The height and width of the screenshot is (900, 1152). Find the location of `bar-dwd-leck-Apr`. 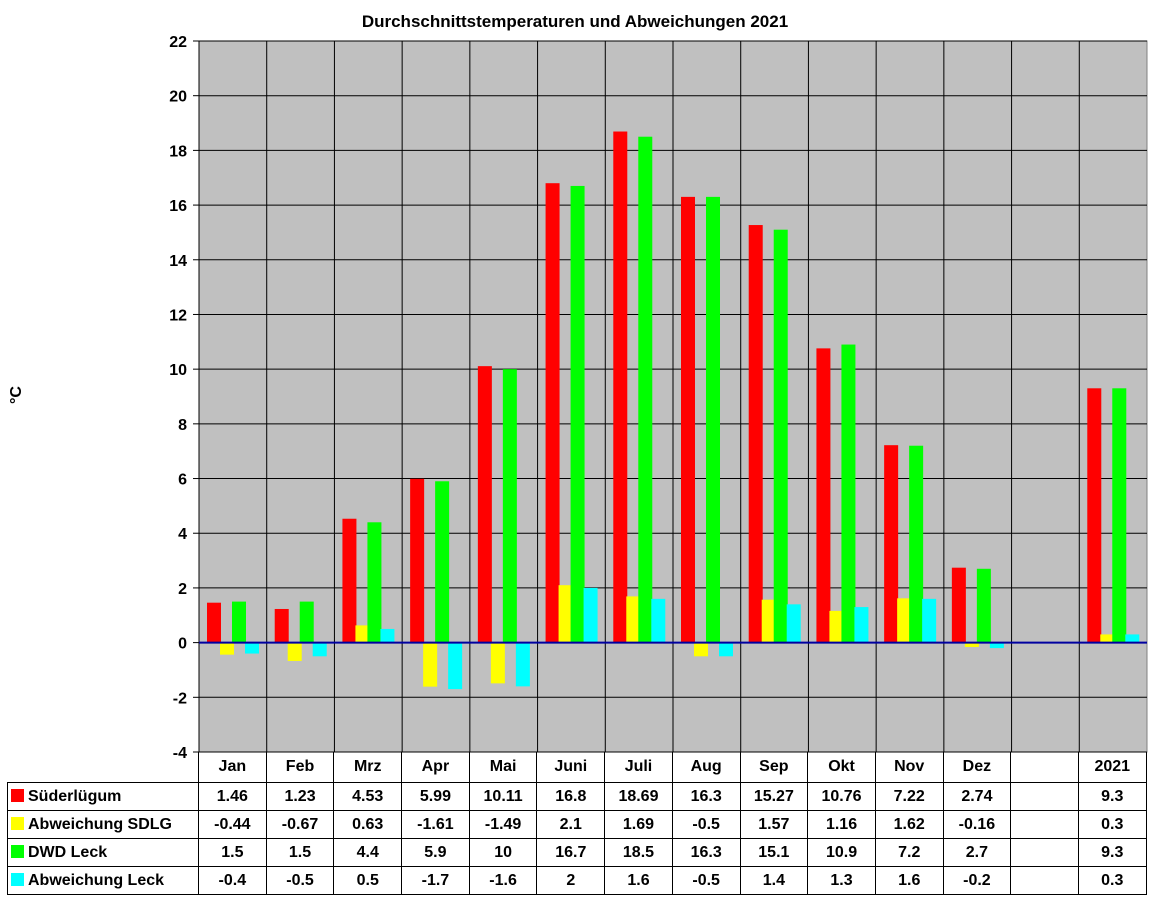

bar-dwd-leck-Apr is located at coordinates (442, 562).